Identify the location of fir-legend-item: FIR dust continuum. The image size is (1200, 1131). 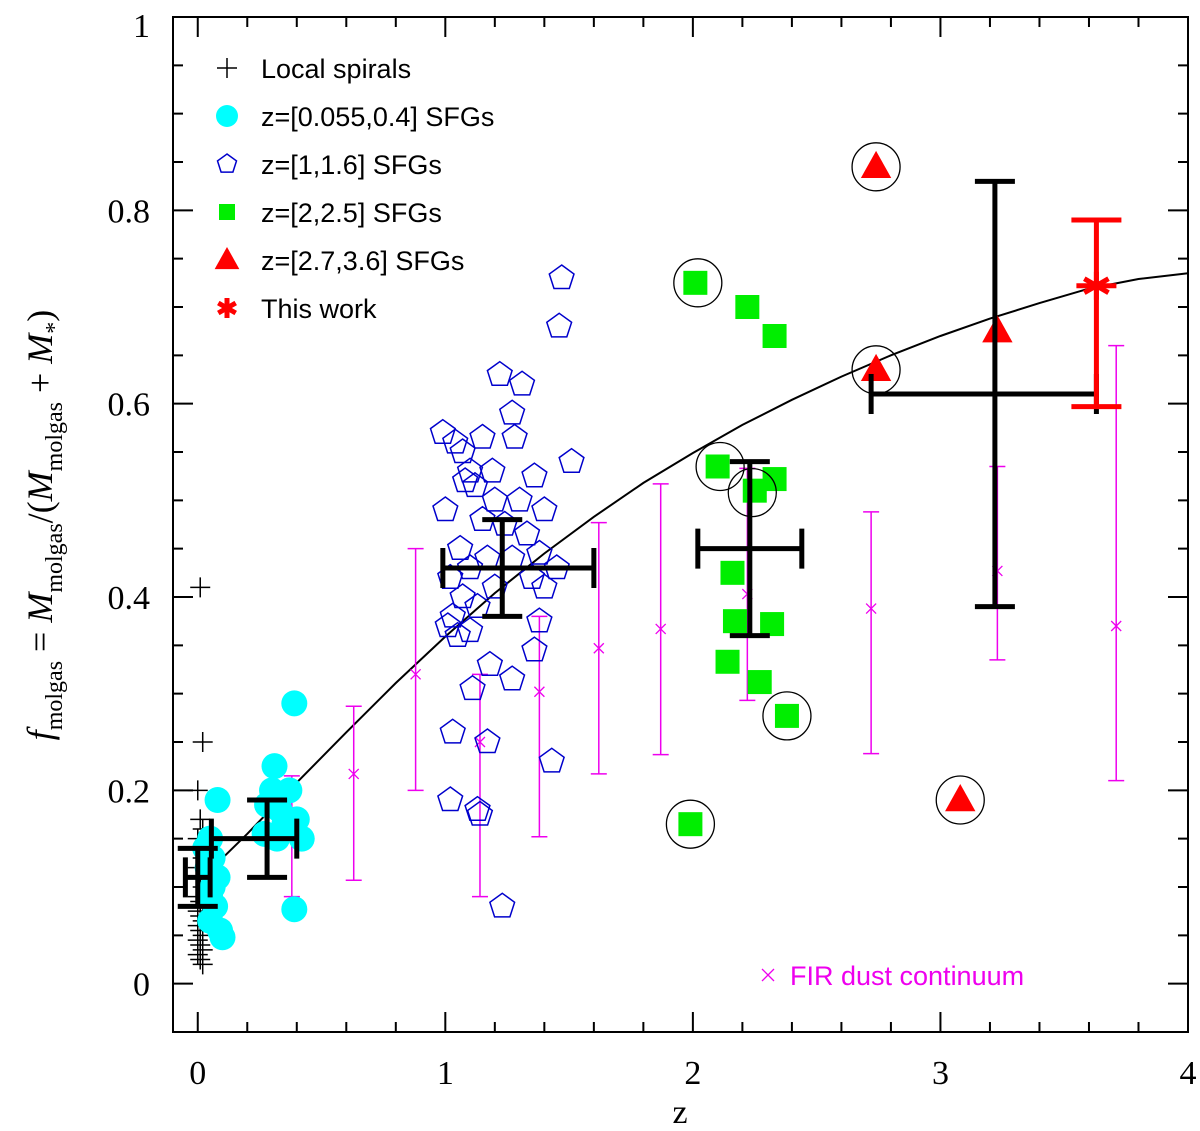
(892, 976).